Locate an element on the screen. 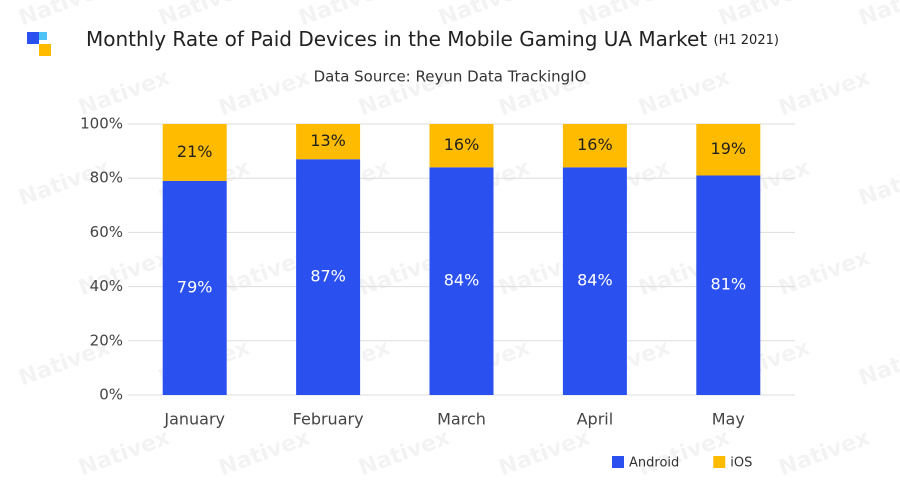  legend-label: Android is located at coordinates (654, 463).